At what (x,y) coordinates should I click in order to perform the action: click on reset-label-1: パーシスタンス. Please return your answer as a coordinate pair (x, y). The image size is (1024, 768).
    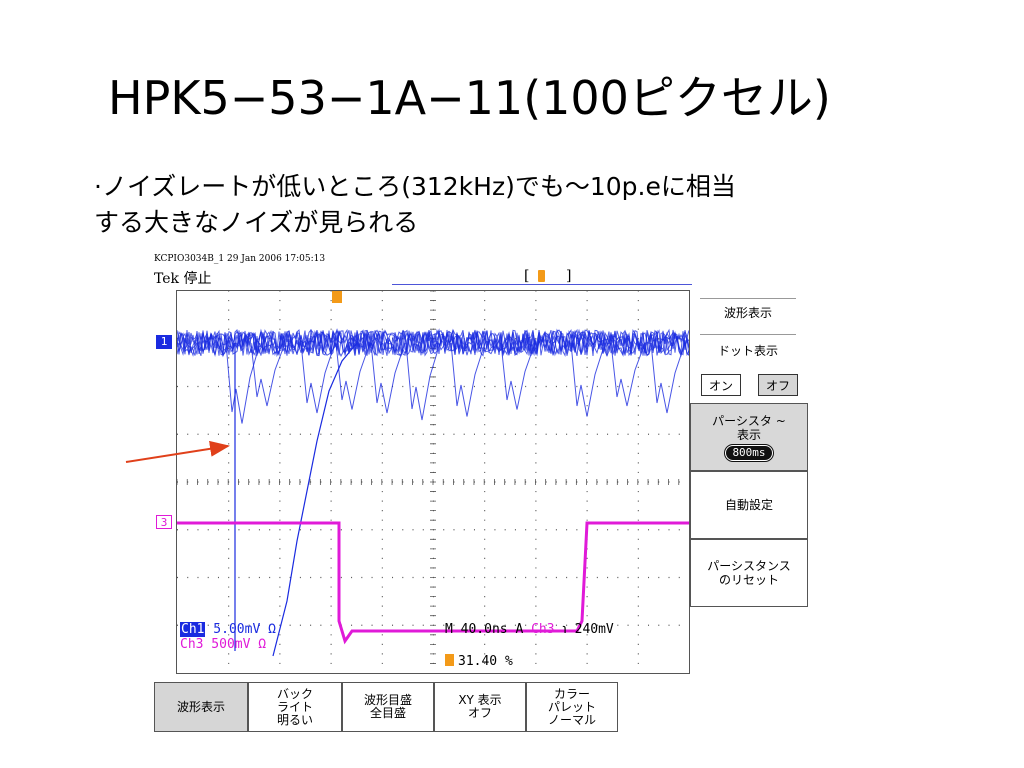
    Looking at the image, I should click on (749, 566).